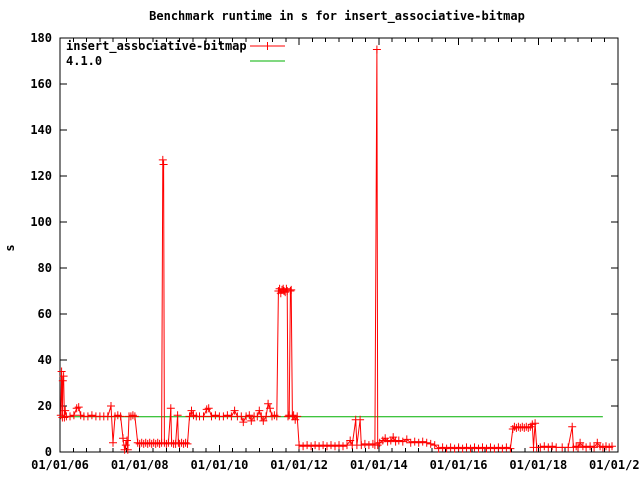 The image size is (640, 480). Describe the element at coordinates (299, 465) in the screenshot. I see `x-tick-label: 01/01/12` at that location.